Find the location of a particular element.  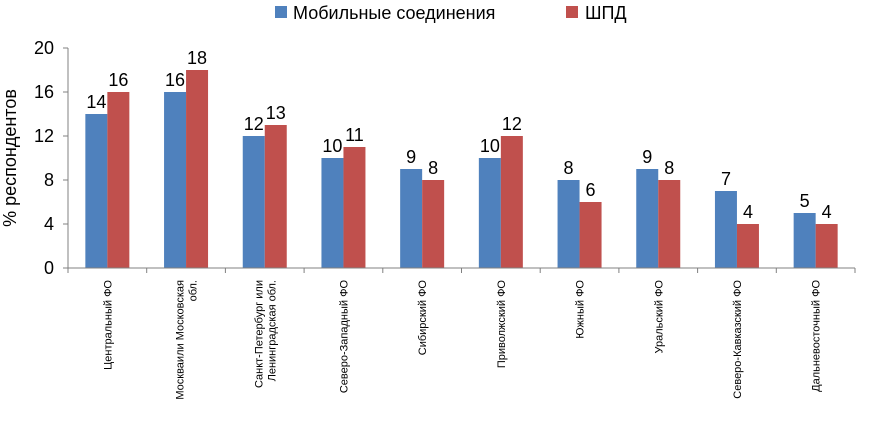

data-label-mobile-2: 16 is located at coordinates (175, 80).